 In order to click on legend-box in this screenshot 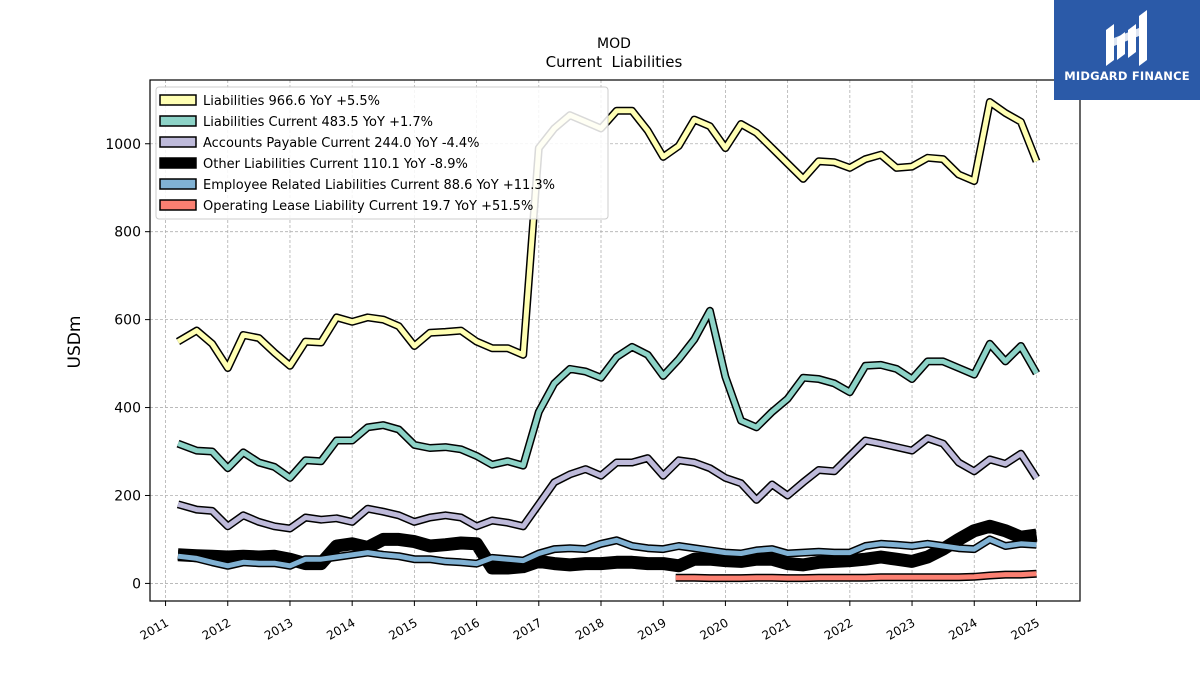, I will do `click(382, 153)`.